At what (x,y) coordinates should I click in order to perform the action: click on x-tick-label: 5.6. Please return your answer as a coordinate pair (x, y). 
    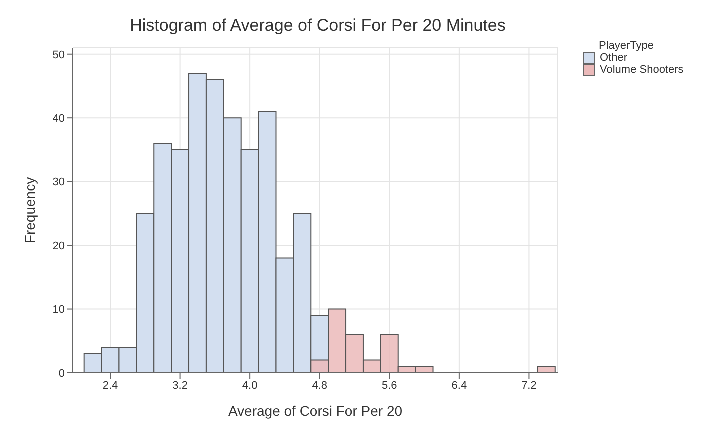
    Looking at the image, I should click on (390, 386).